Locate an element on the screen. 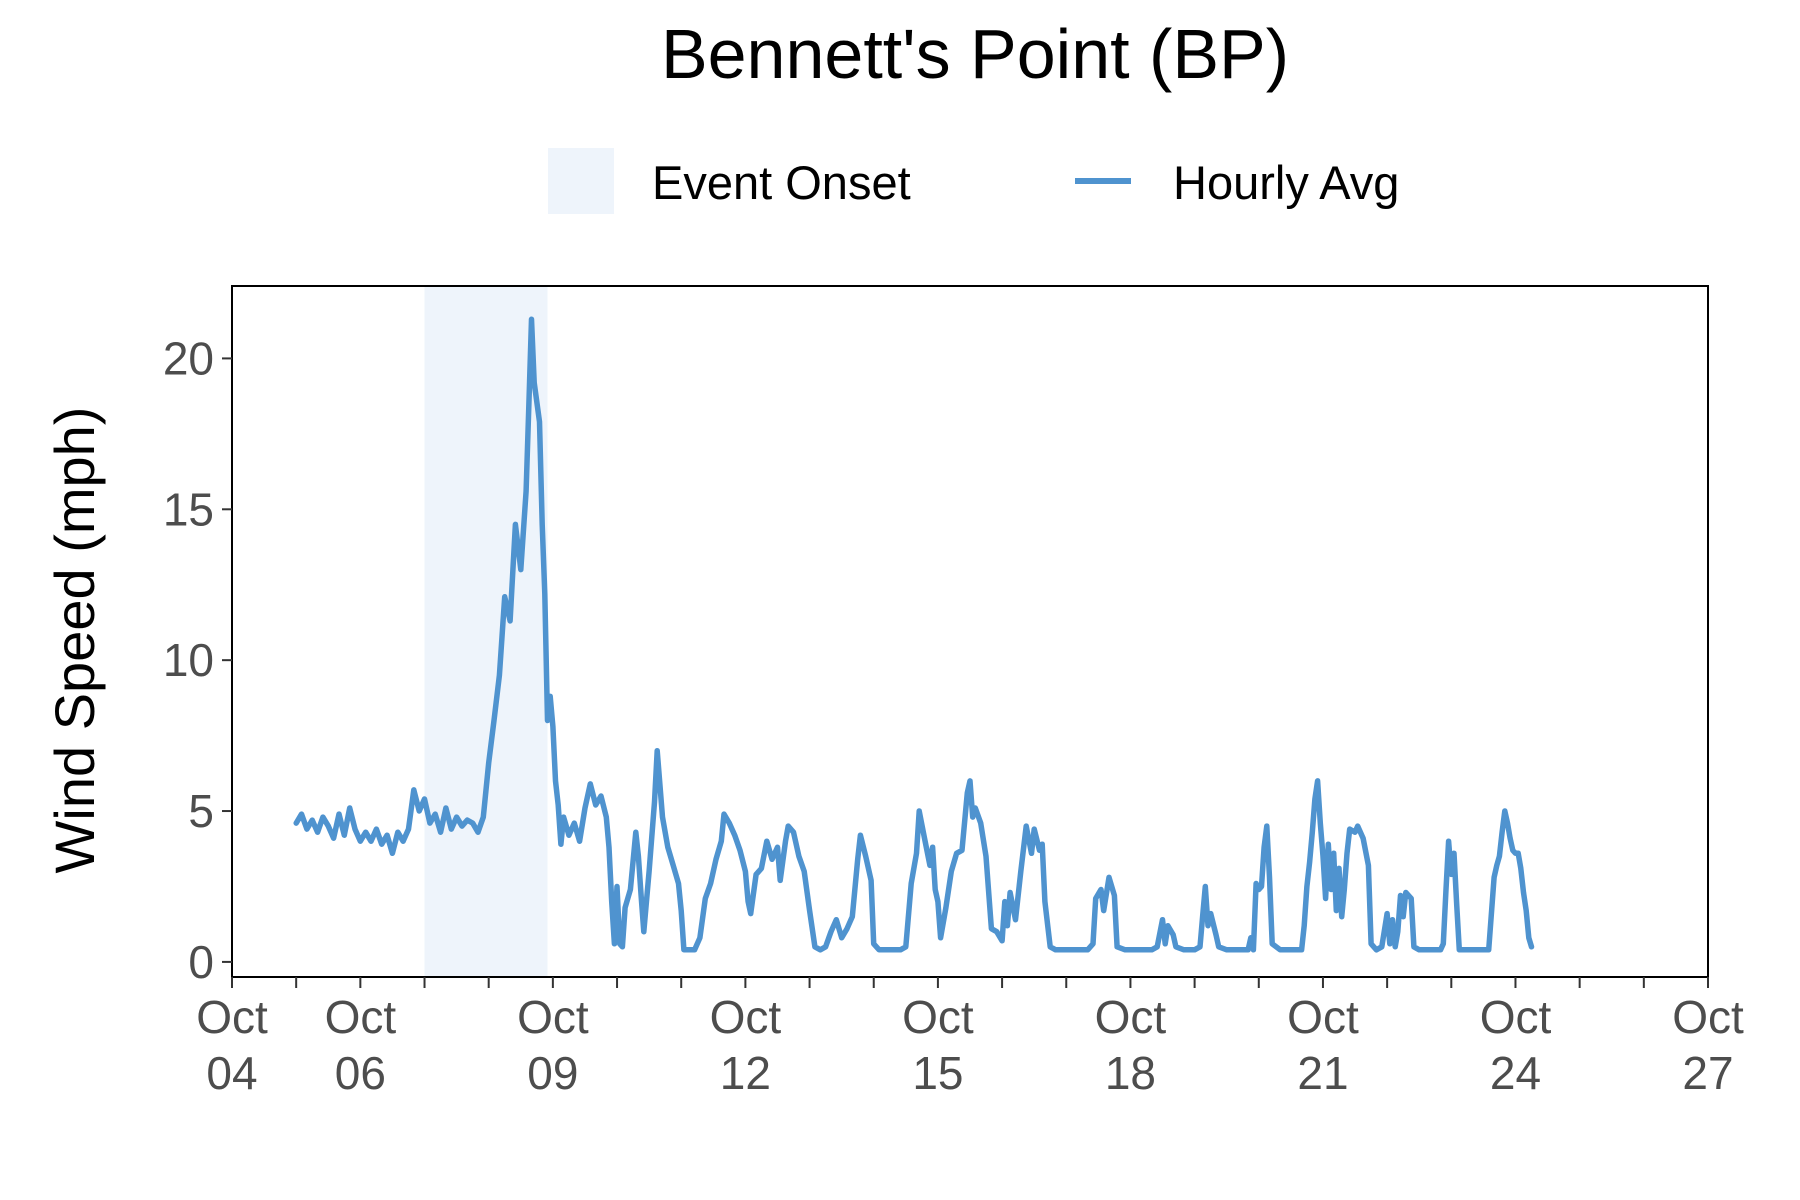 The height and width of the screenshot is (1200, 1800). x-tick-label: Oct 24 is located at coordinates (1516, 1045).